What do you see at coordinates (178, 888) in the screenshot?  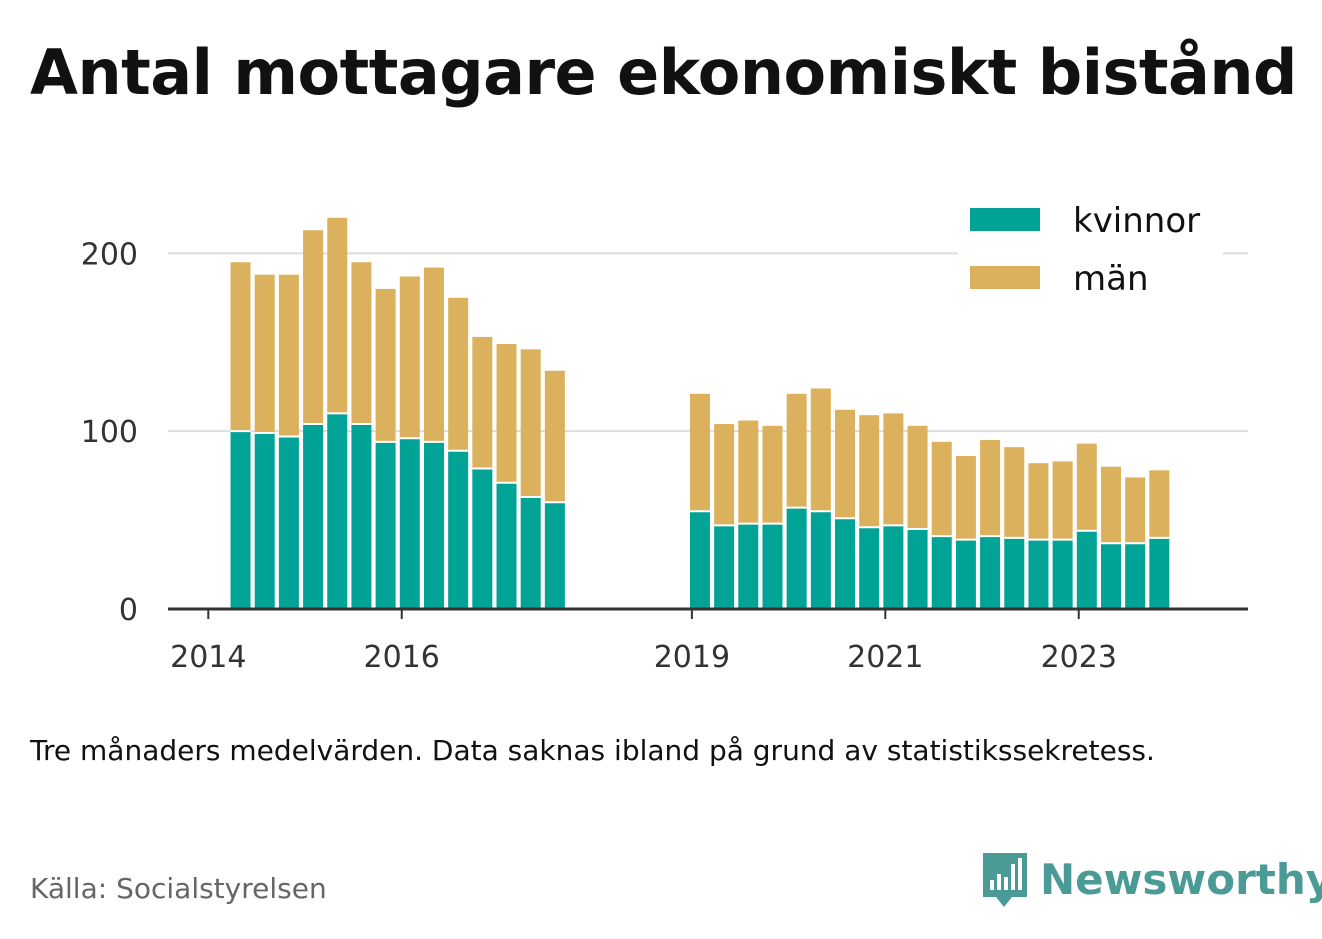 I see `source-text: Källa: Socialstyrelsen` at bounding box center [178, 888].